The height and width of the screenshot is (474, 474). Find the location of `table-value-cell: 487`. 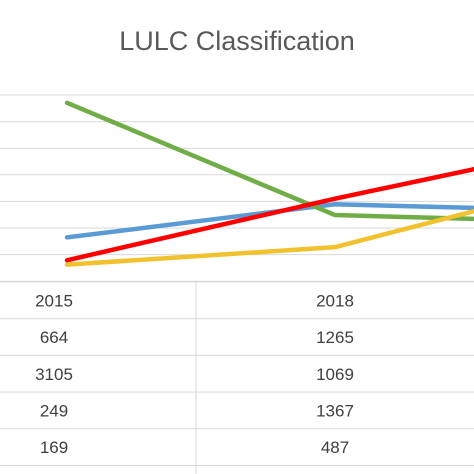

table-value-cell: 487 is located at coordinates (335, 447).